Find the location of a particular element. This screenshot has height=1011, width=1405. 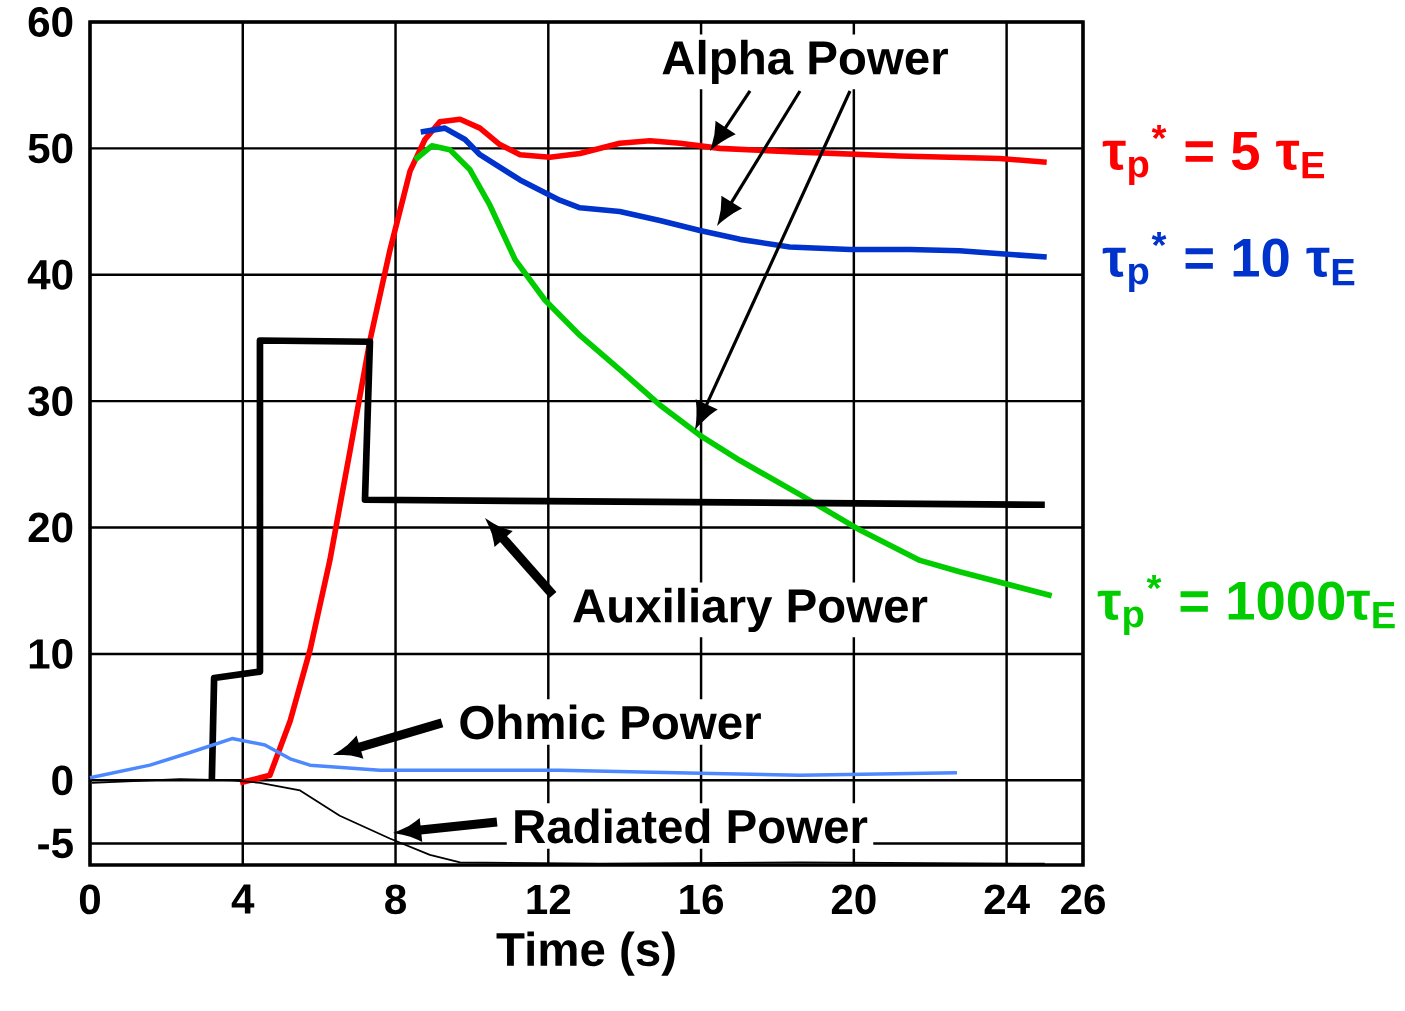

x-tick-label: 16 is located at coordinates (702, 899).